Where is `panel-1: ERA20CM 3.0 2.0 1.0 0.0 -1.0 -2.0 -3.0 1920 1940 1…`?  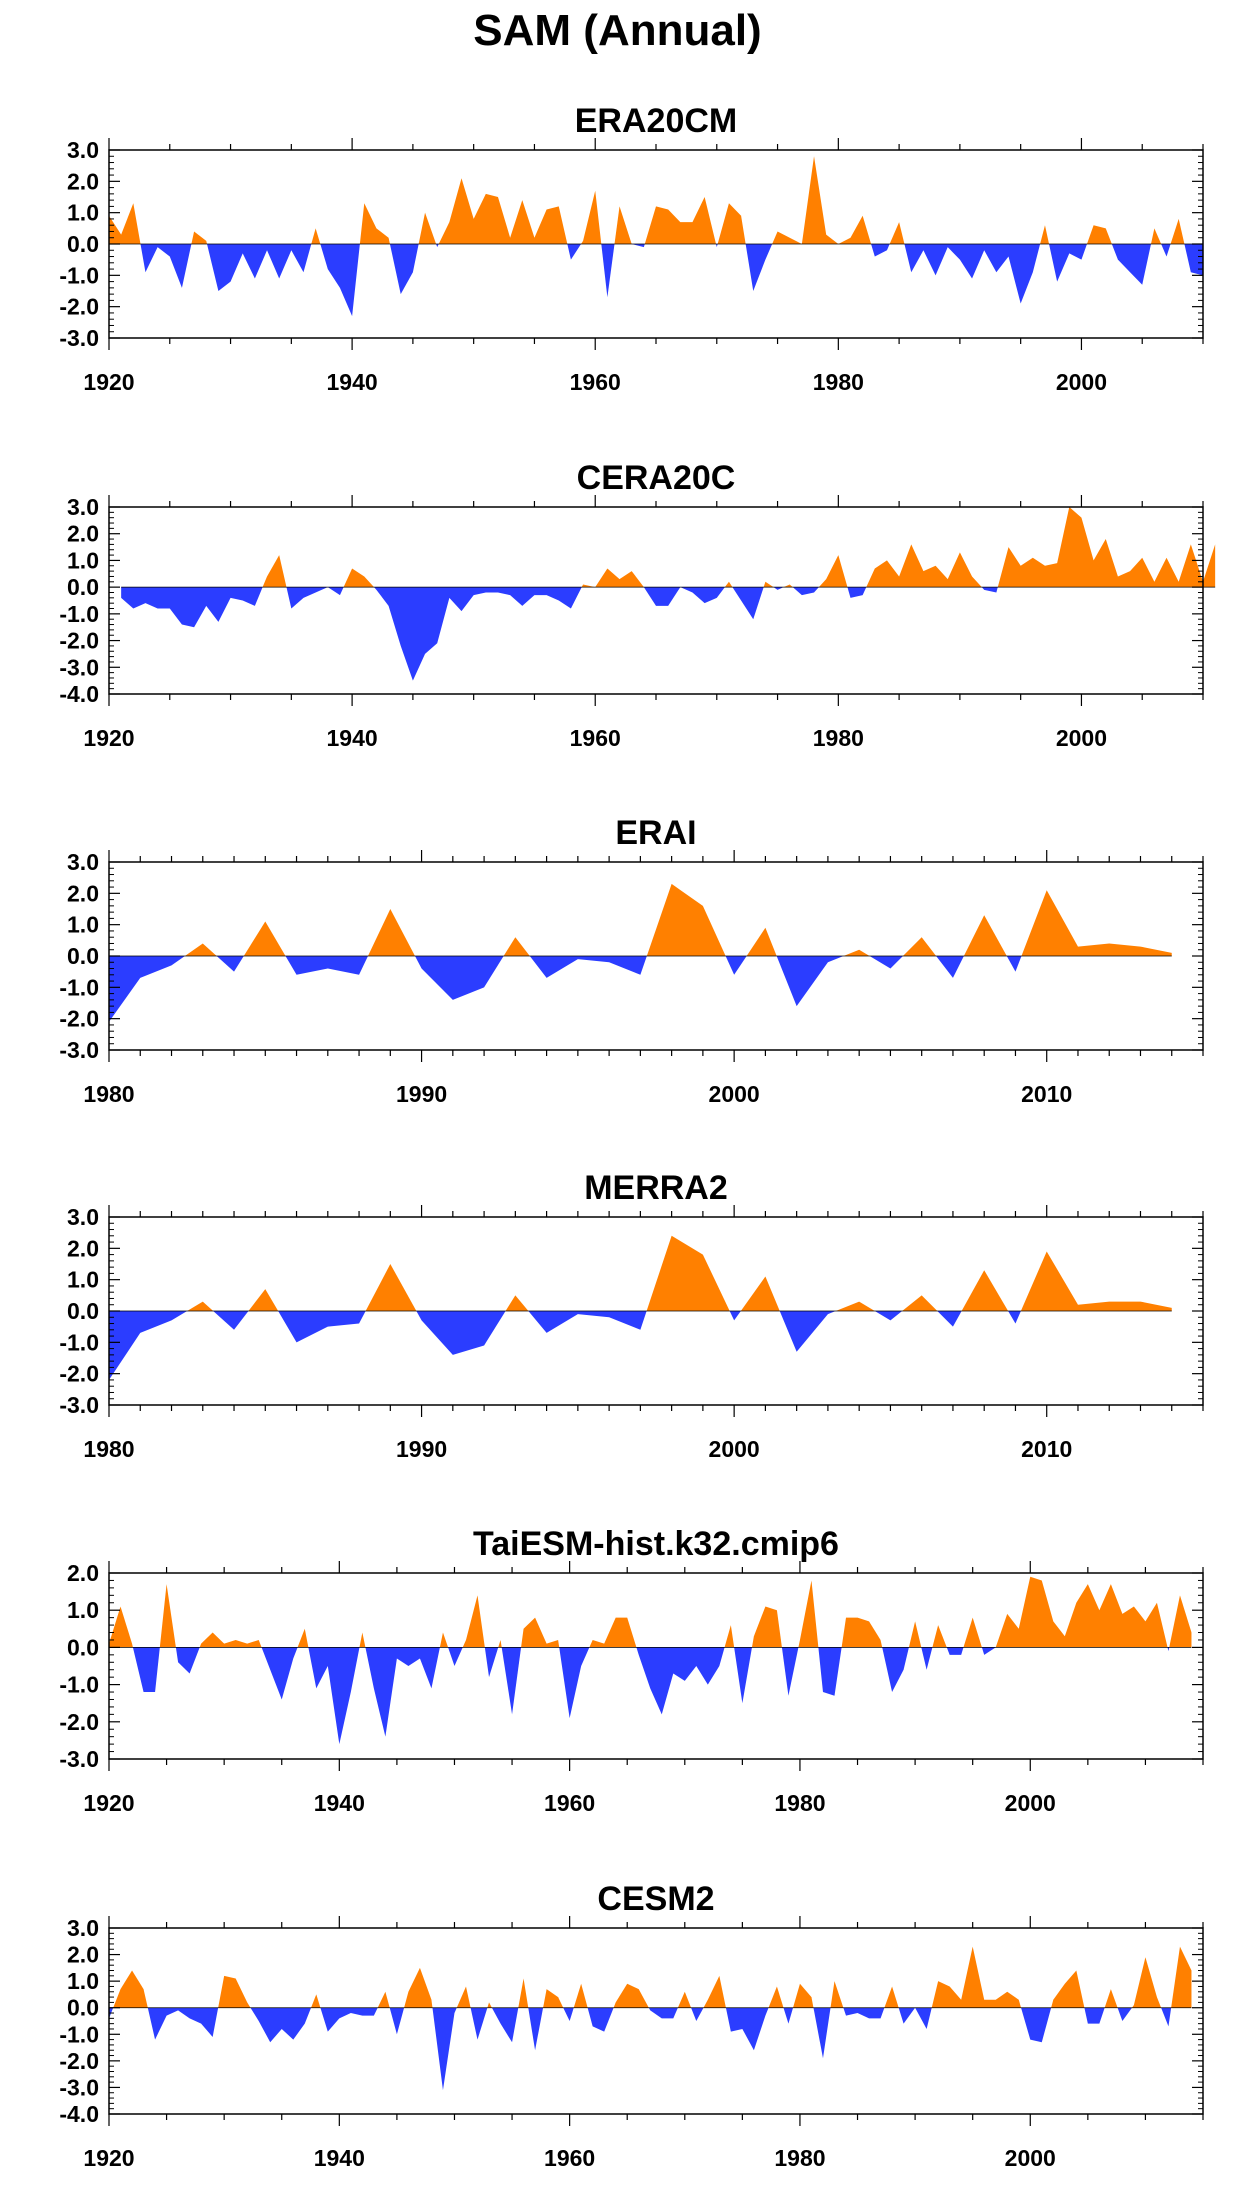 panel-1: ERA20CM 3.0 2.0 1.0 0.0 -1.0 -2.0 -3.0 1920 1940 1… is located at coordinates (631, 248).